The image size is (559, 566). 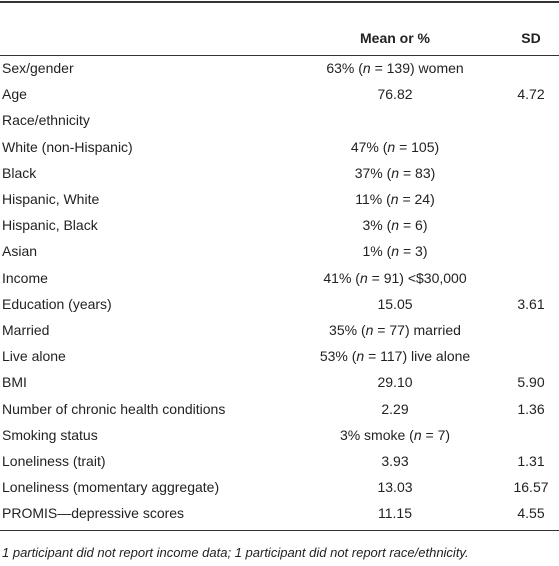 What do you see at coordinates (531, 303) in the screenshot?
I see `sd-cell: 3.61` at bounding box center [531, 303].